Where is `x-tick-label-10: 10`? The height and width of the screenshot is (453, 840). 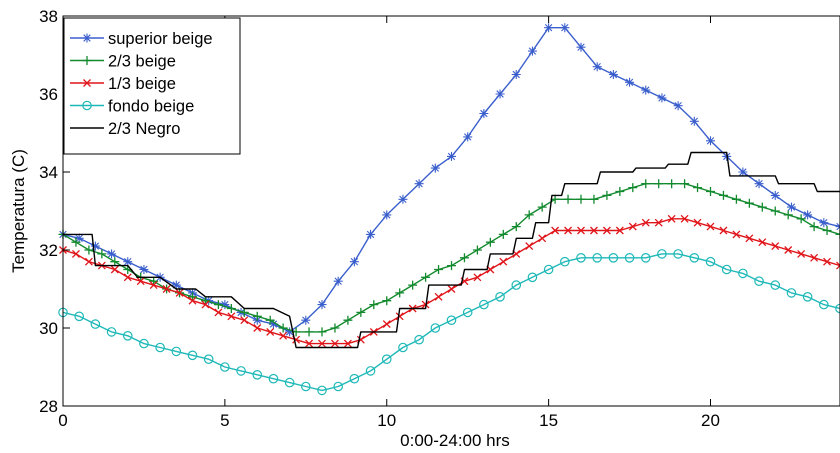 x-tick-label-10: 10 is located at coordinates (386, 420).